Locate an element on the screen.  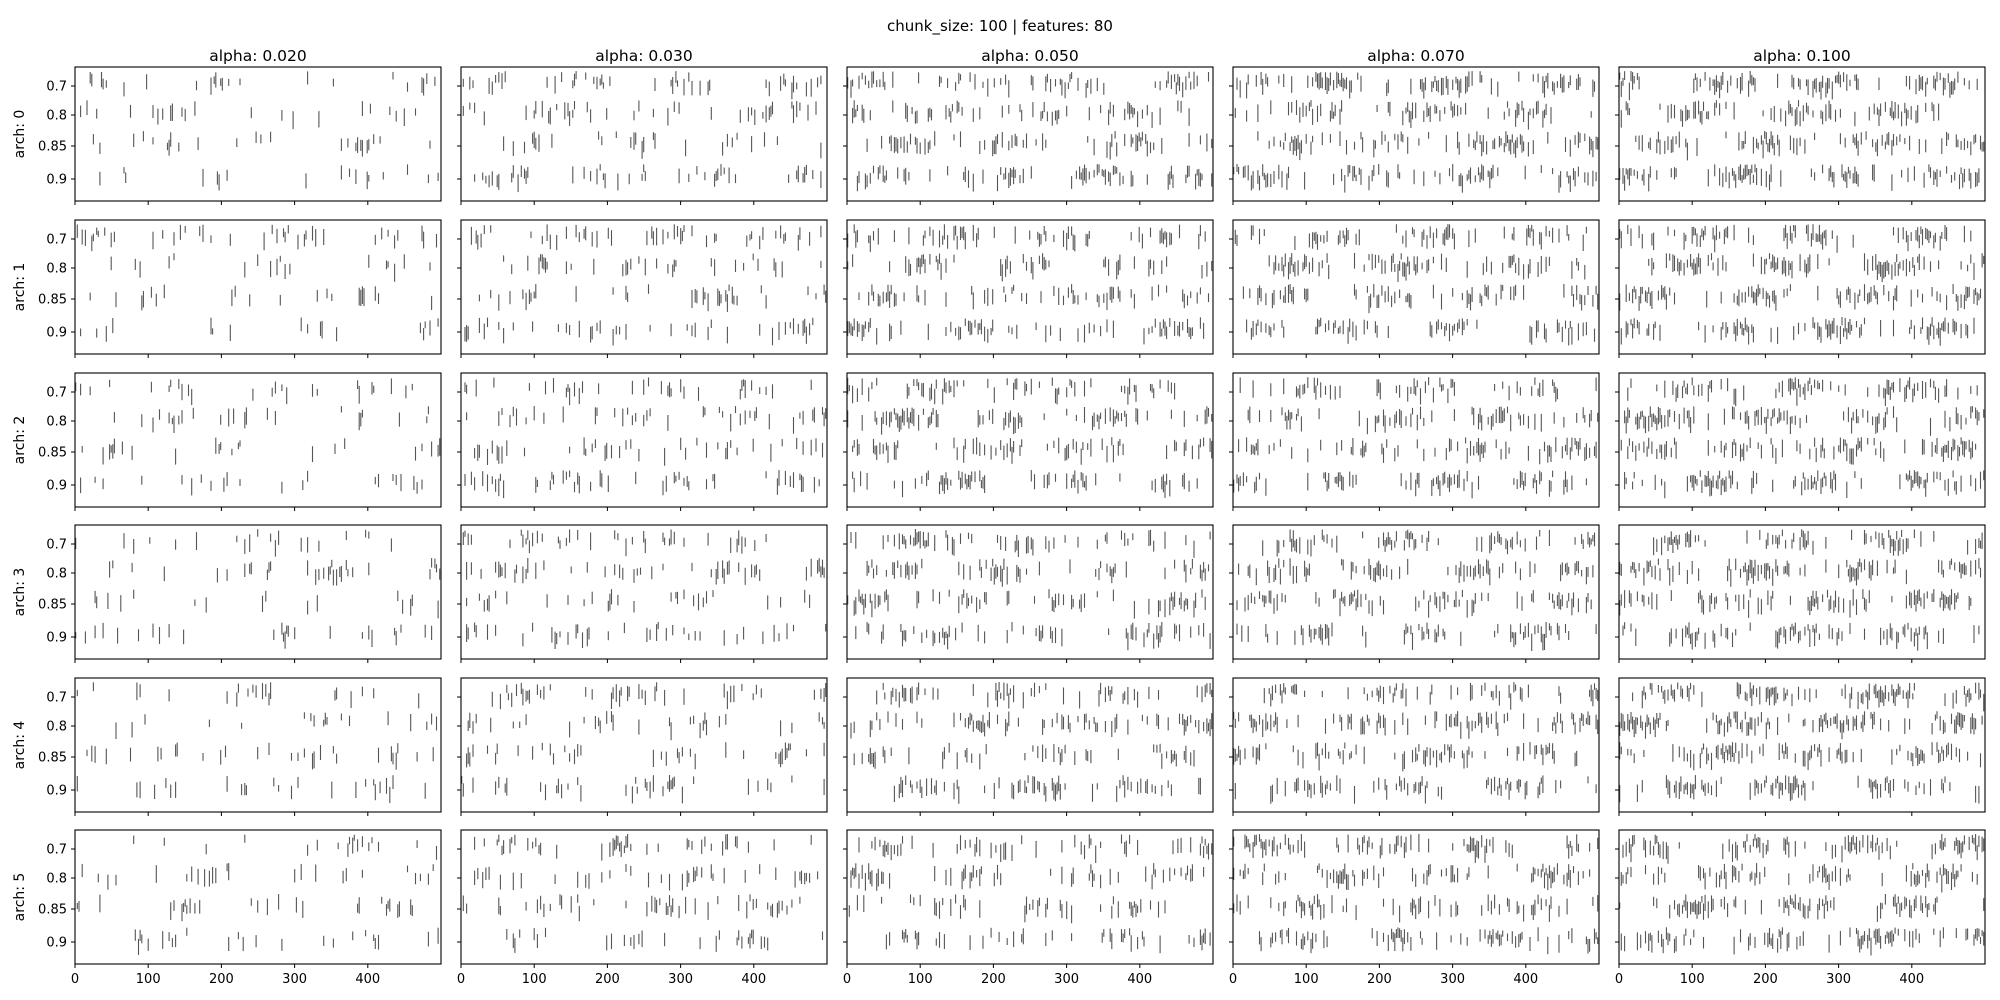
row-label: arch: 2 is located at coordinates (20, 440).